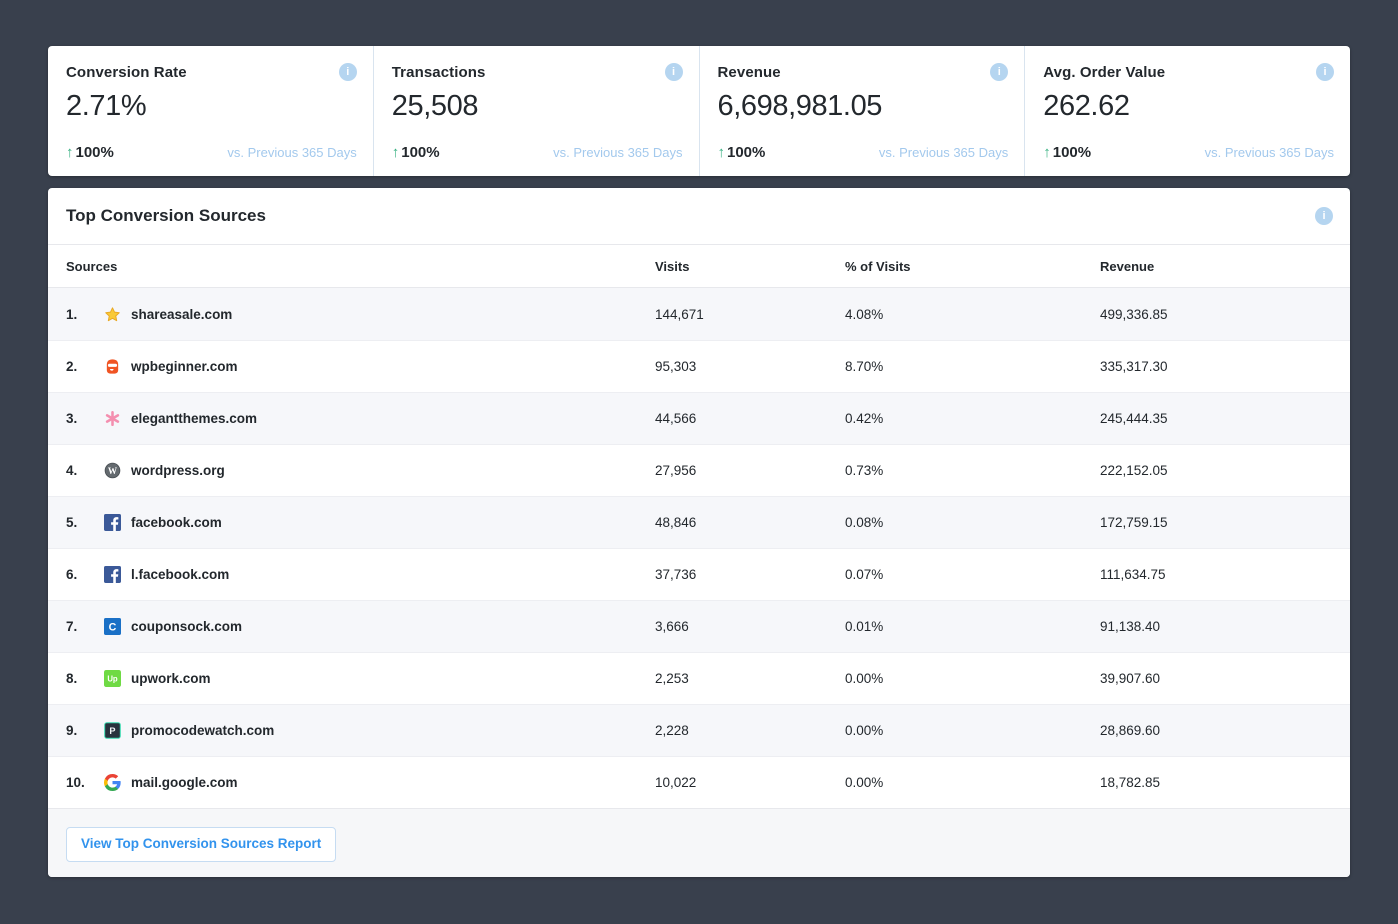 Image resolution: width=1398 pixels, height=924 pixels. Describe the element at coordinates (72, 366) in the screenshot. I see `row-rank: 2.` at that location.